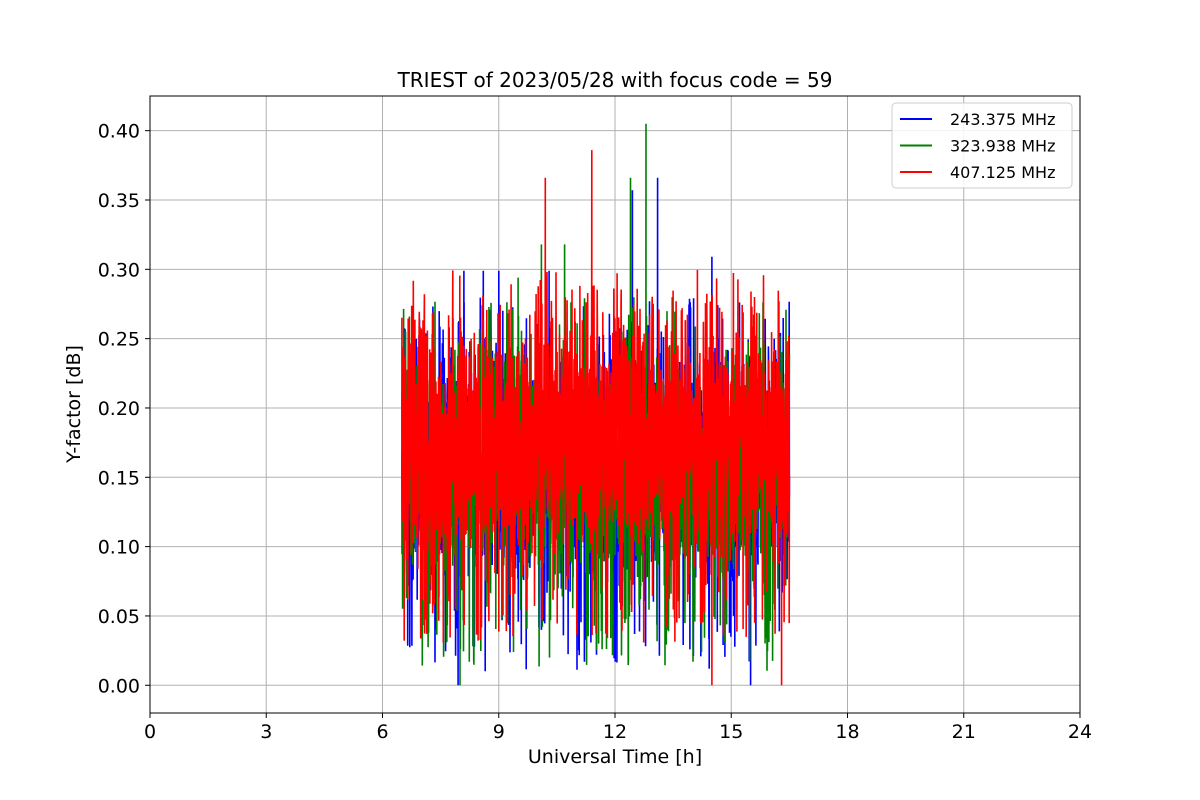 The width and height of the screenshot is (1200, 800). What do you see at coordinates (119, 132) in the screenshot?
I see `y-tick-label: 0.40` at bounding box center [119, 132].